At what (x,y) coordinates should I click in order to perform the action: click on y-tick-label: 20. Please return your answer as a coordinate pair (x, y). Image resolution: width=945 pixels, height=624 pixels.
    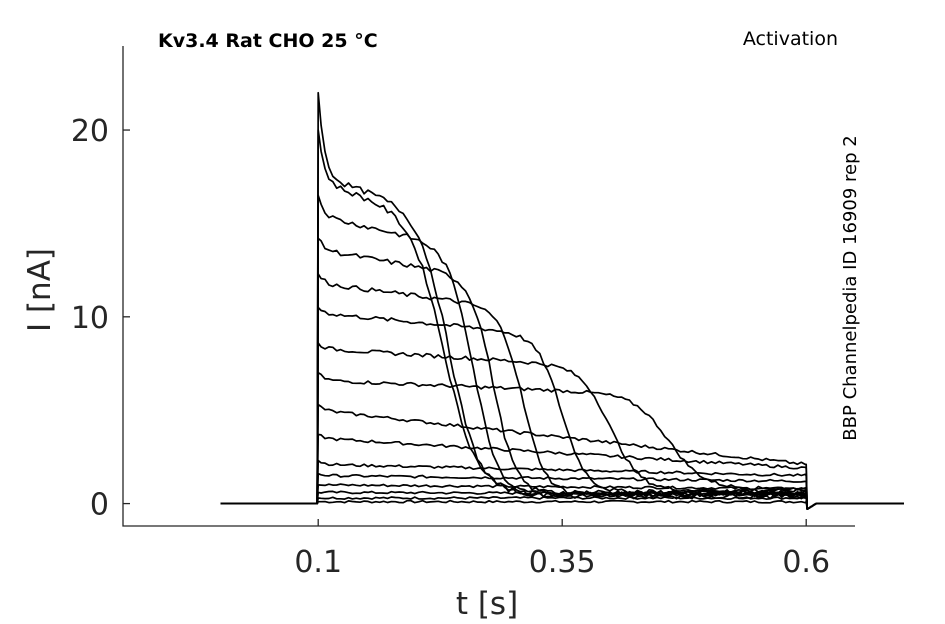
    Looking at the image, I should click on (90, 131).